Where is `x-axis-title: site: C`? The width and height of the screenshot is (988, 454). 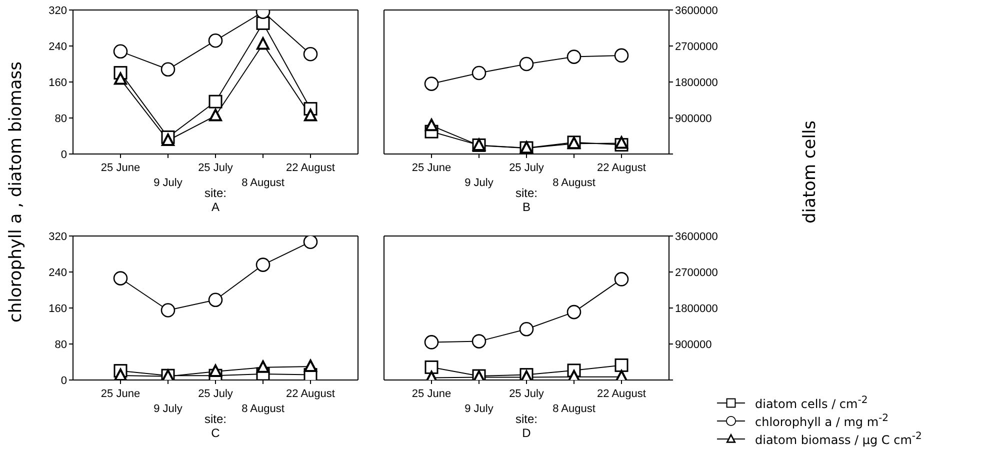 x-axis-title: site: C is located at coordinates (215, 426).